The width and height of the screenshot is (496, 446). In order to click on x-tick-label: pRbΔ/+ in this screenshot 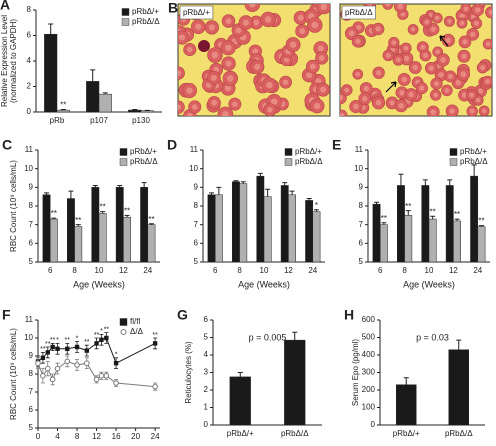, I will do `click(406, 433)`.